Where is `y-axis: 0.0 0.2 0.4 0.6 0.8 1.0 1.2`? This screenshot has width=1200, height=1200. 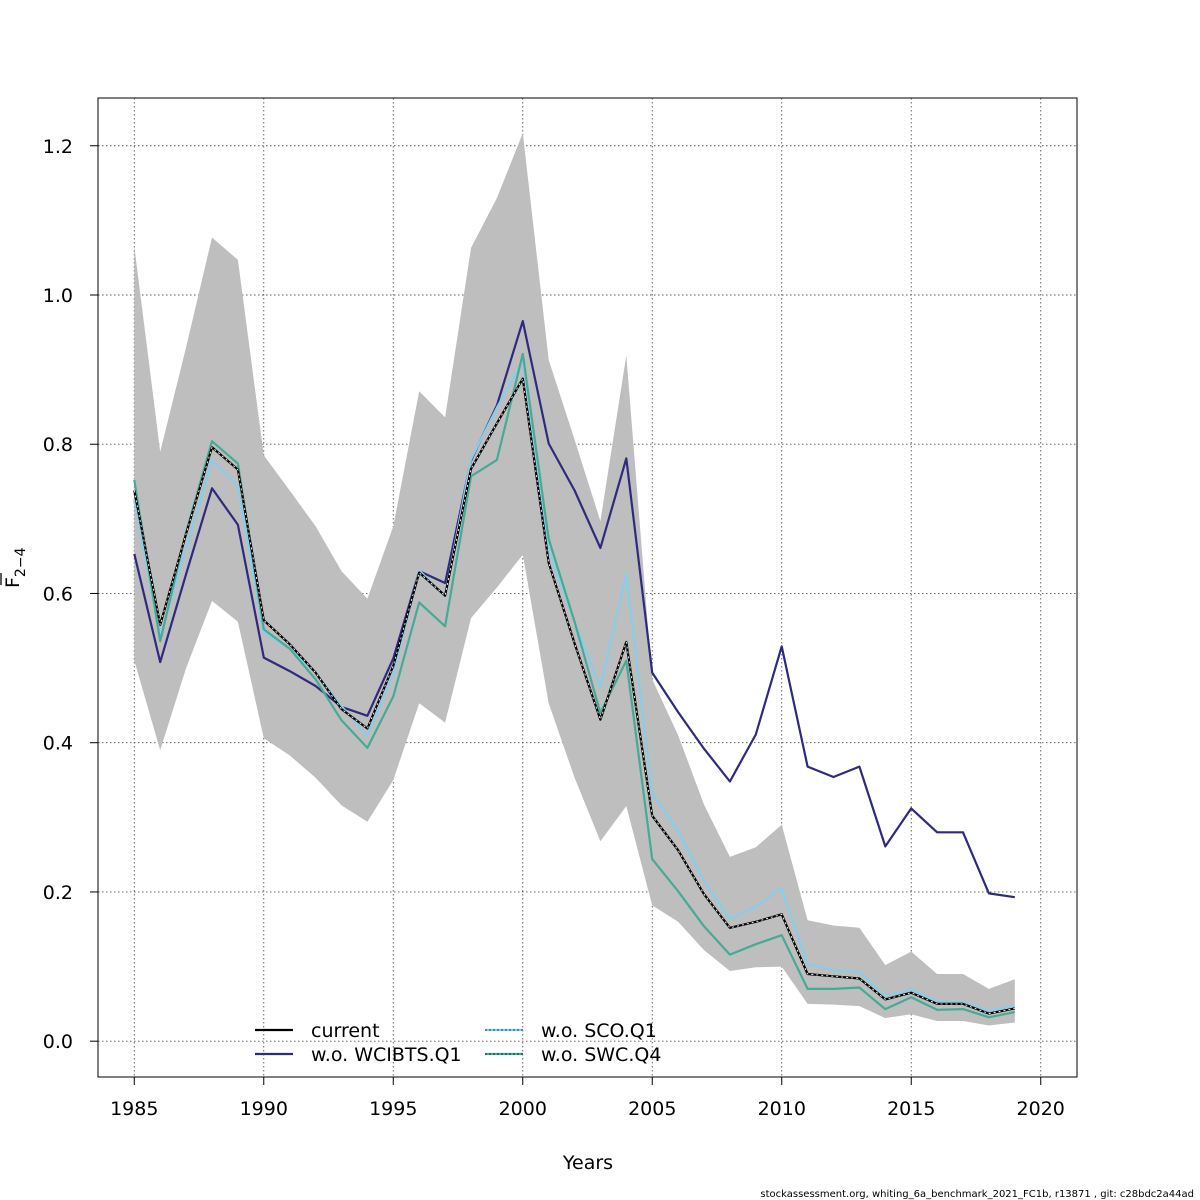 y-axis: 0.0 0.2 0.4 0.6 0.8 1.0 1.2 is located at coordinates (70, 594).